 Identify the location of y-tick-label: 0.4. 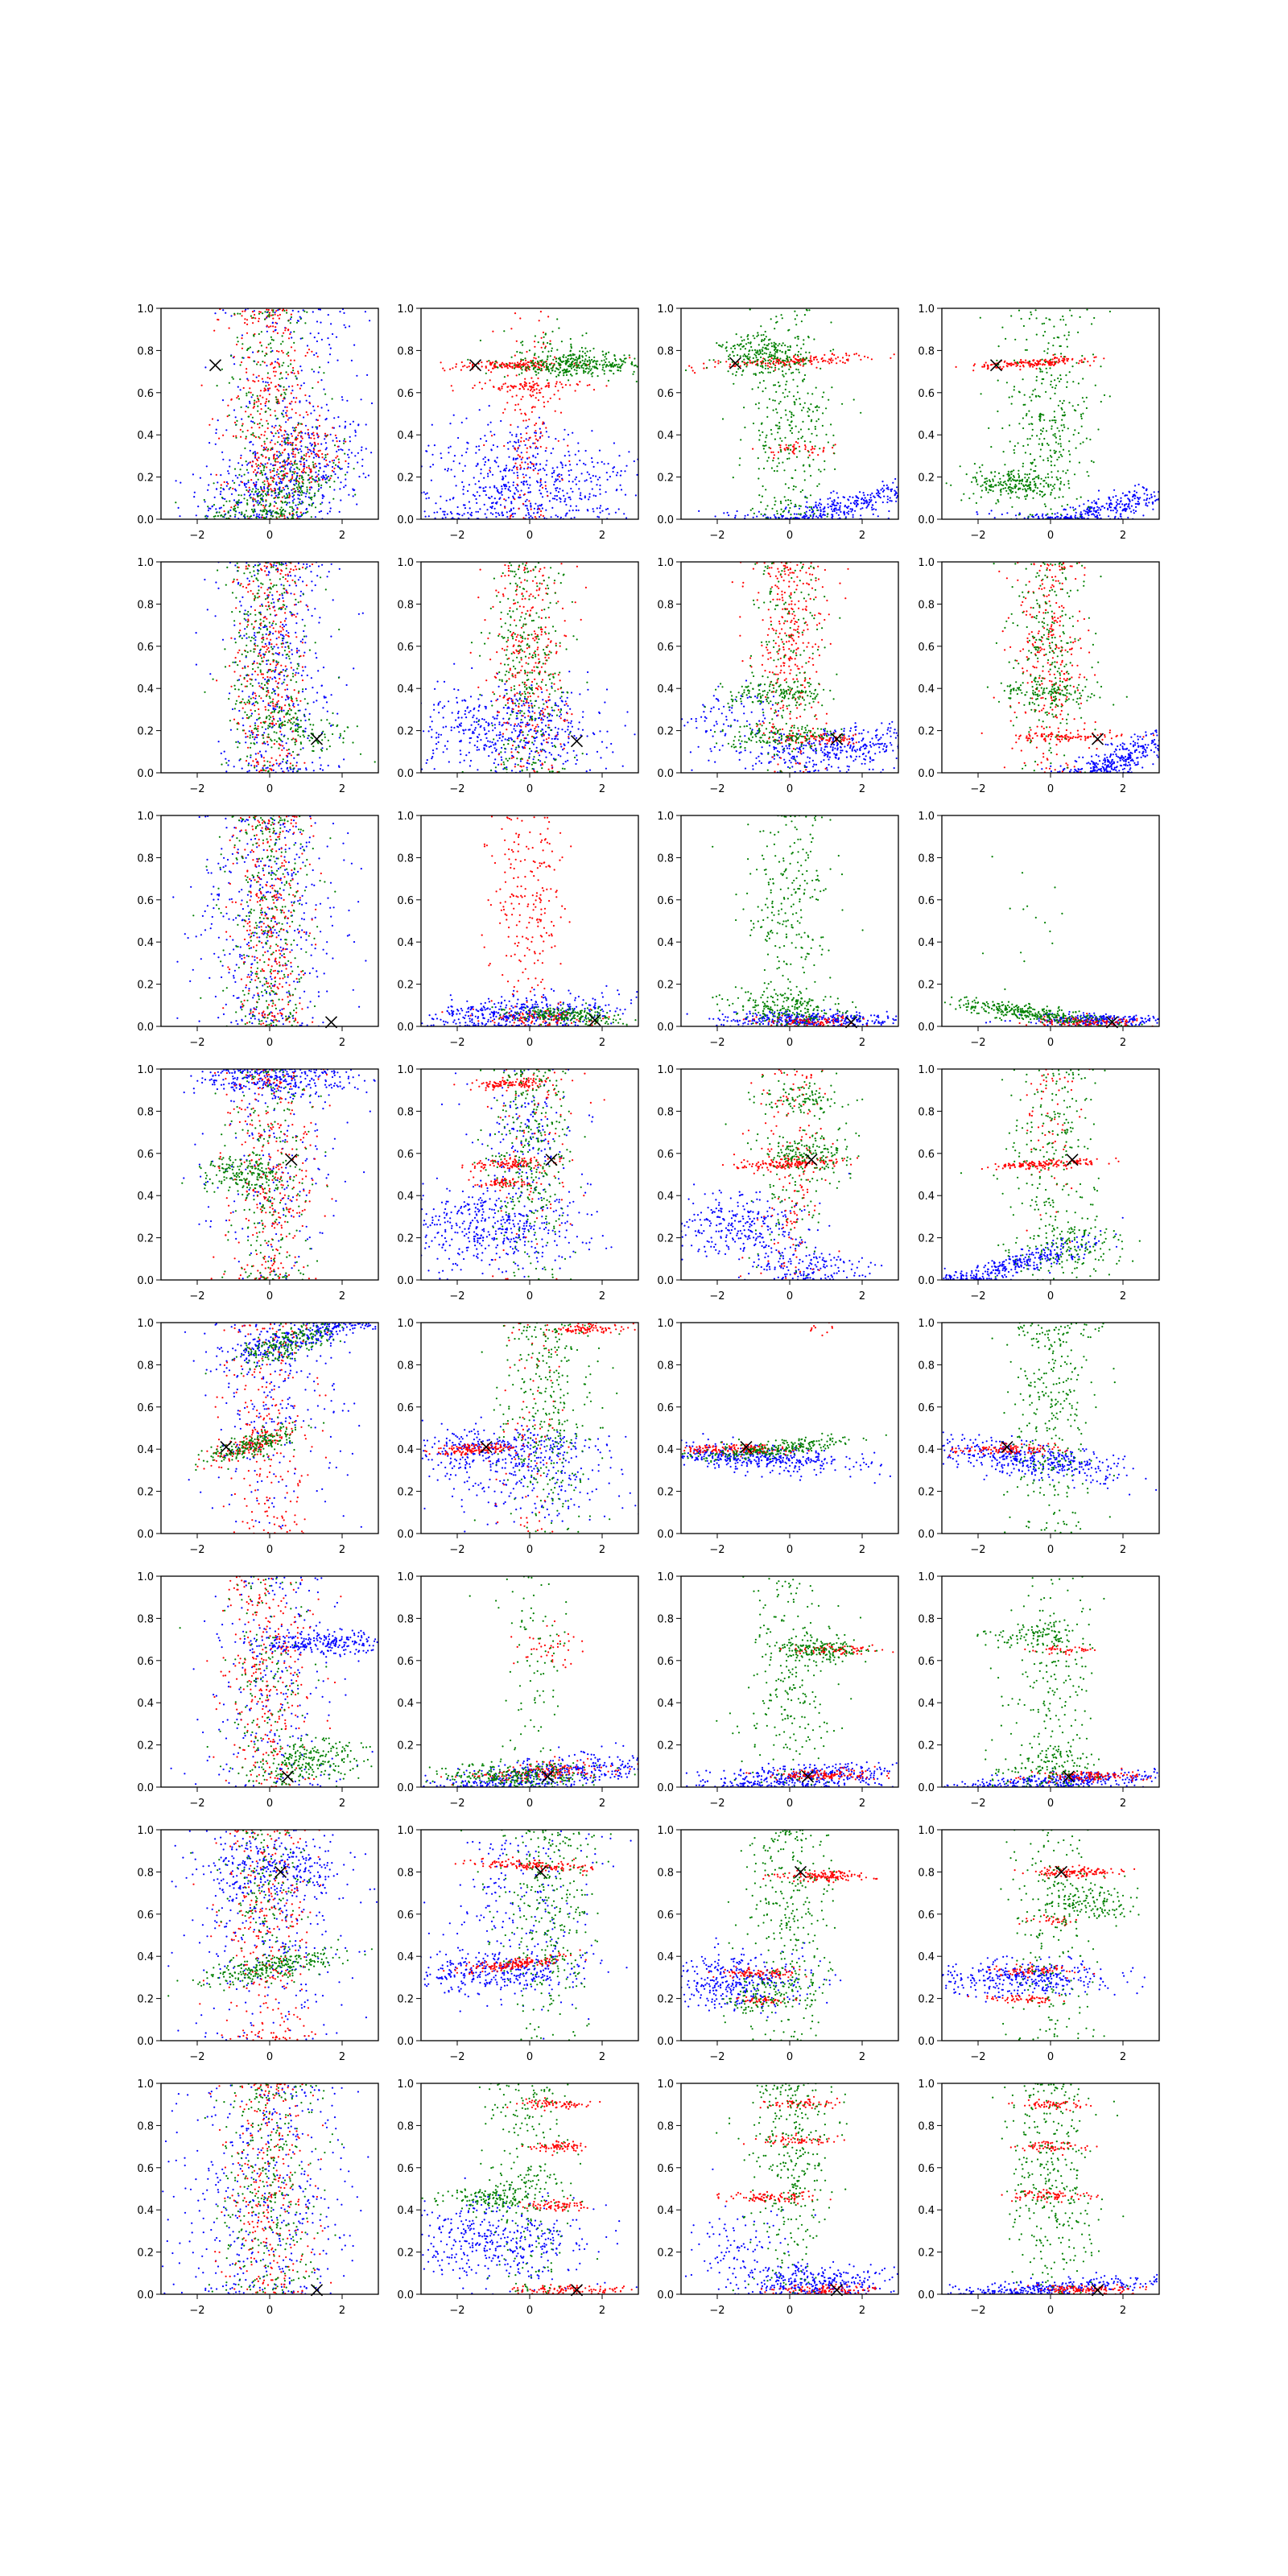
(145, 436).